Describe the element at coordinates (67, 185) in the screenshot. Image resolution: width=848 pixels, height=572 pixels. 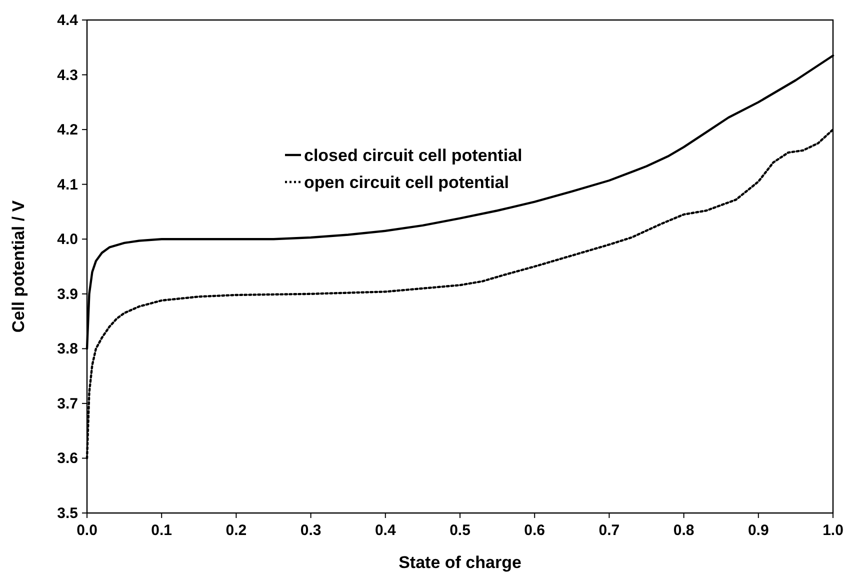
I see `y-tick-label: 4.1` at that location.